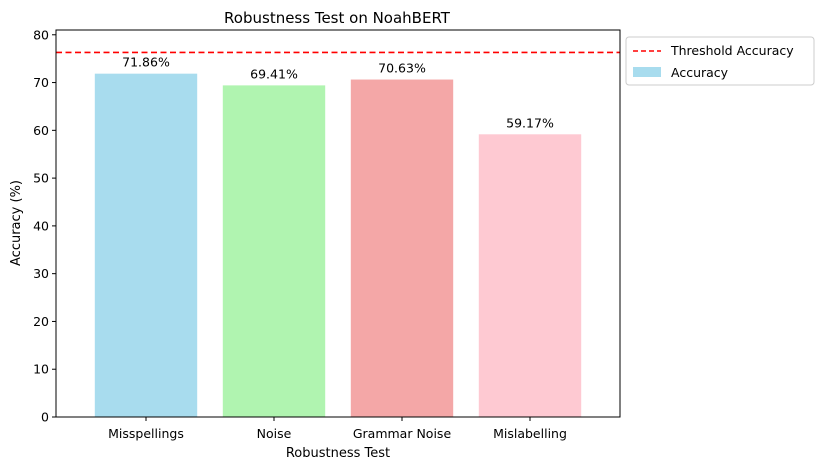 Image resolution: width=823 pixels, height=470 pixels. Describe the element at coordinates (274, 73) in the screenshot. I see `bar-data-label: 69.41%` at that location.